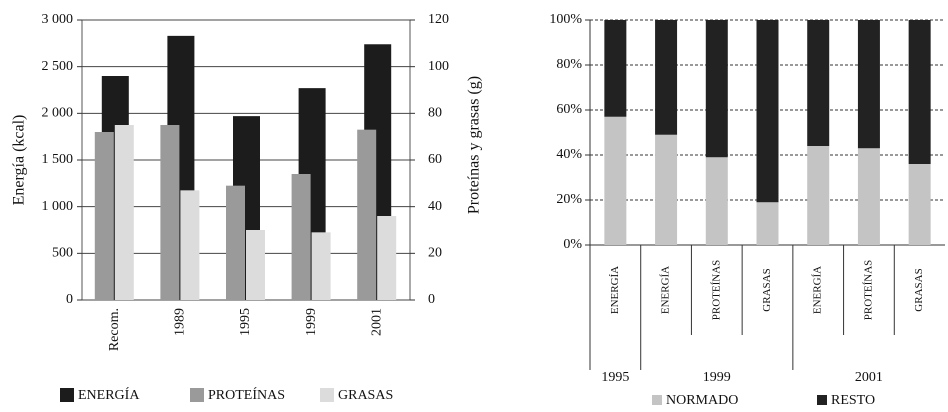  What do you see at coordinates (58, 19) in the screenshot?
I see `y-tick-label: 3 000` at bounding box center [58, 19].